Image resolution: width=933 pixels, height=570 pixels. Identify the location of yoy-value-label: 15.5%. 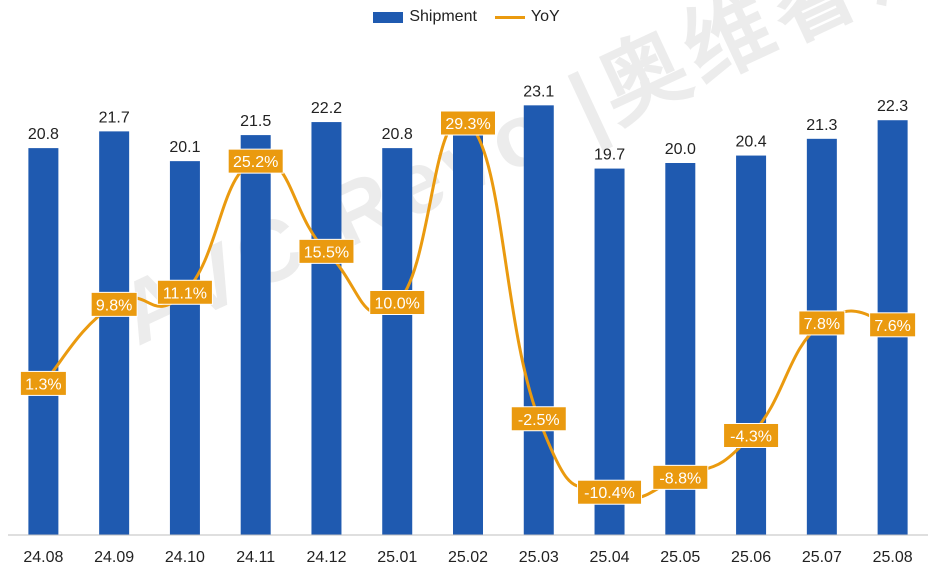
(326, 252).